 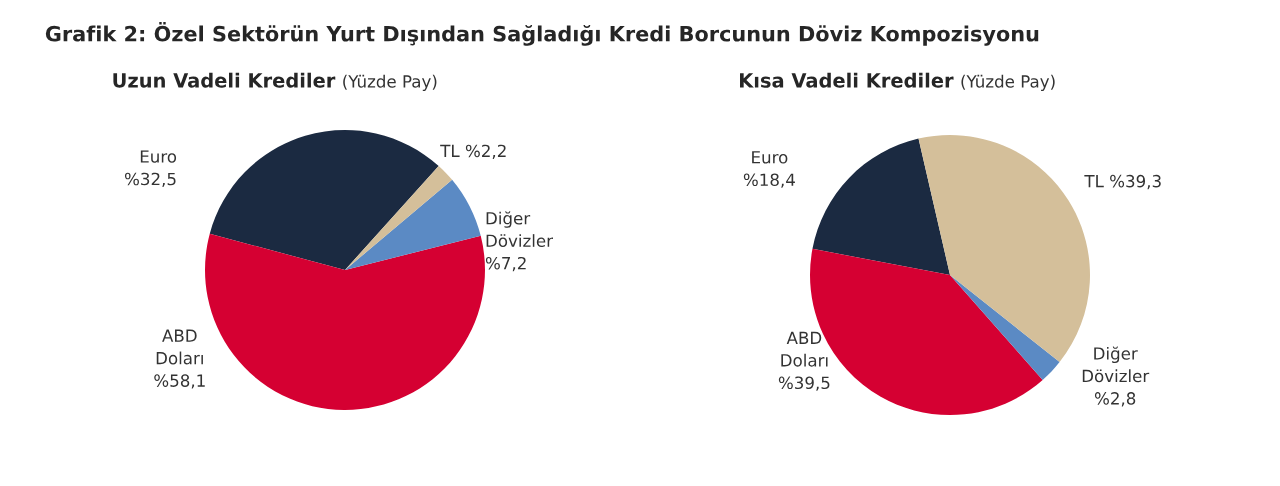 I want to click on data-label: %58,1, so click(x=179, y=381).